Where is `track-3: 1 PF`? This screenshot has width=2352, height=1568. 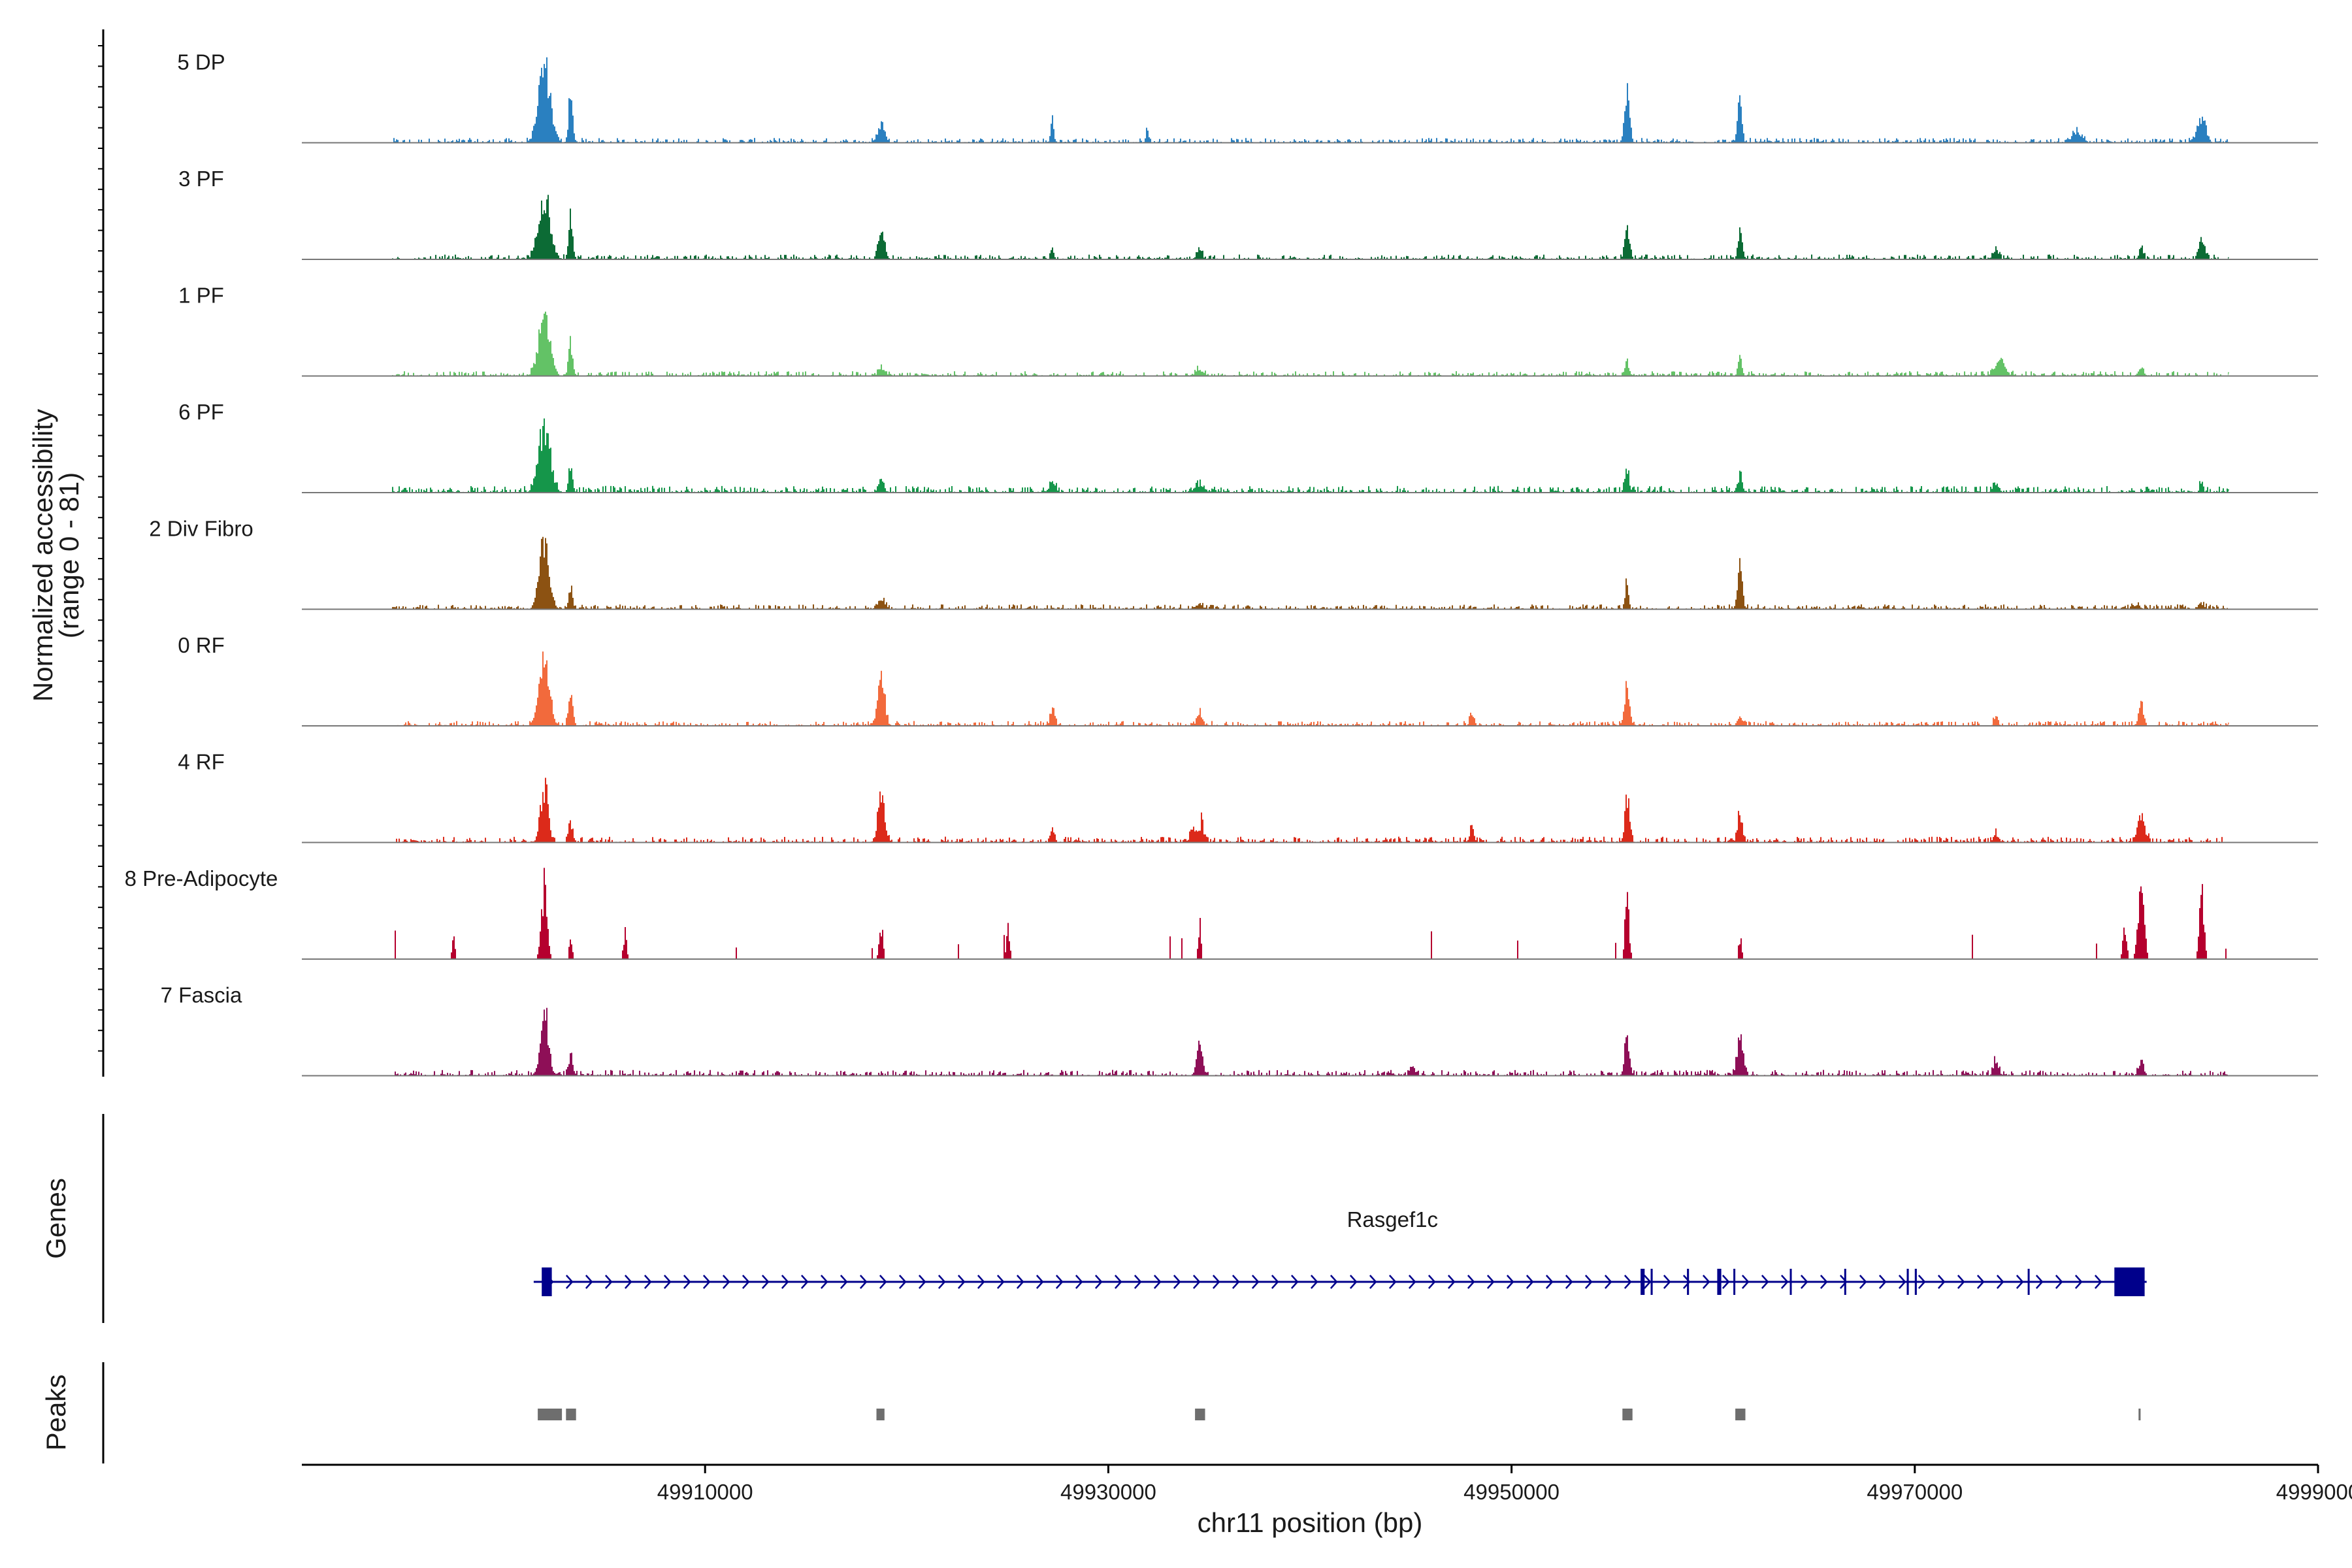 track-3: 1 PF is located at coordinates (1248, 330).